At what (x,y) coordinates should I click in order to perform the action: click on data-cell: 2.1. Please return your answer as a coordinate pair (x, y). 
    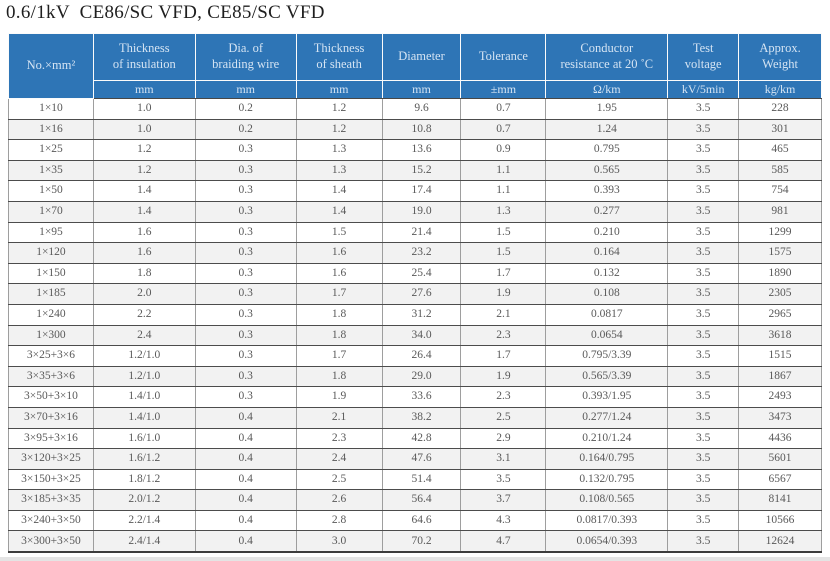
    Looking at the image, I should click on (503, 314).